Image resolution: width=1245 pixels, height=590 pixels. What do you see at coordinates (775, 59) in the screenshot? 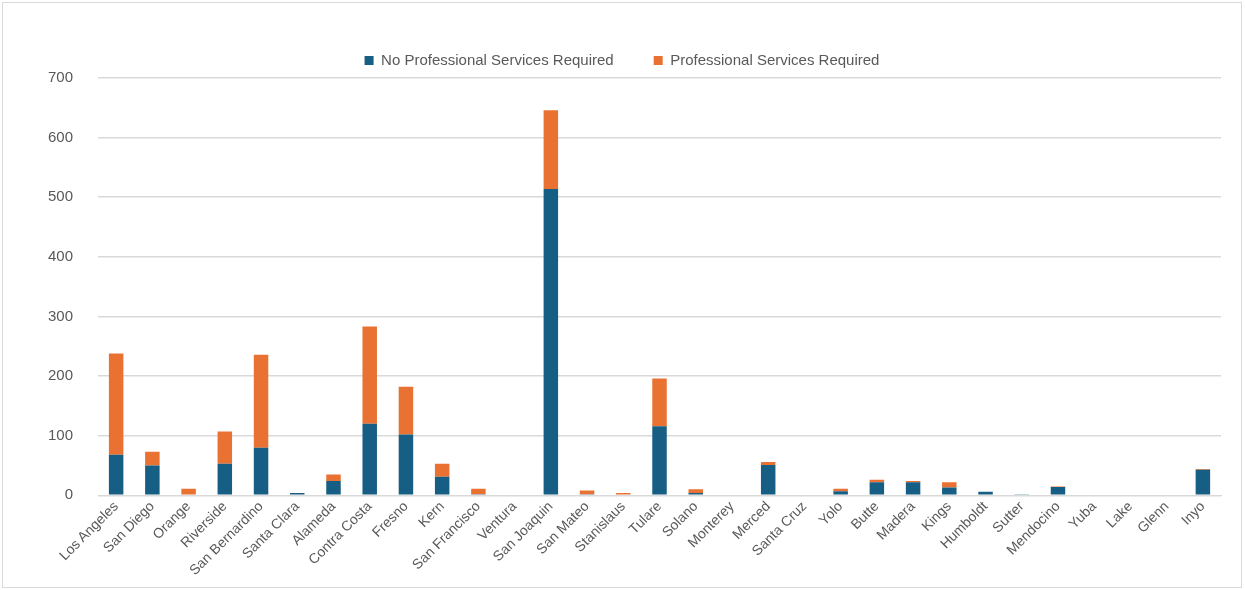
I see `legend-label: Professional Services Required` at bounding box center [775, 59].